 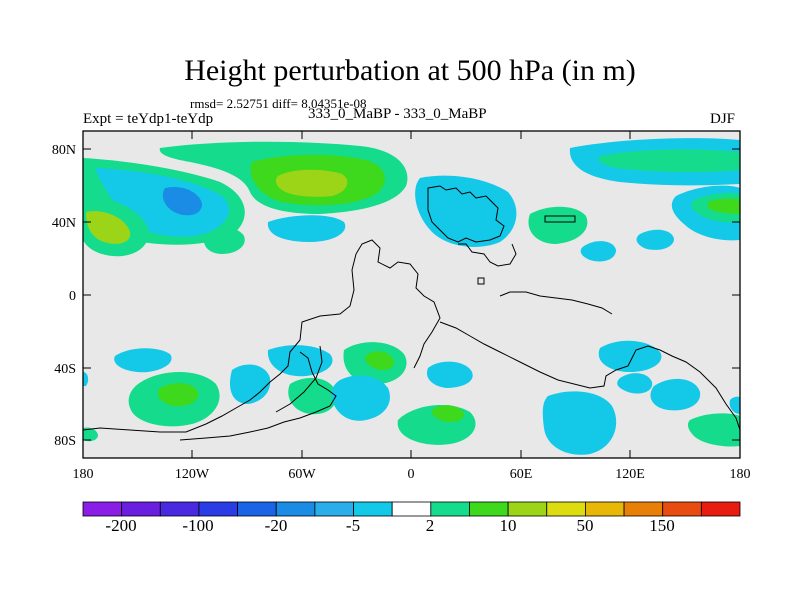 What do you see at coordinates (585, 525) in the screenshot?
I see `colorbar-label-6: 50` at bounding box center [585, 525].